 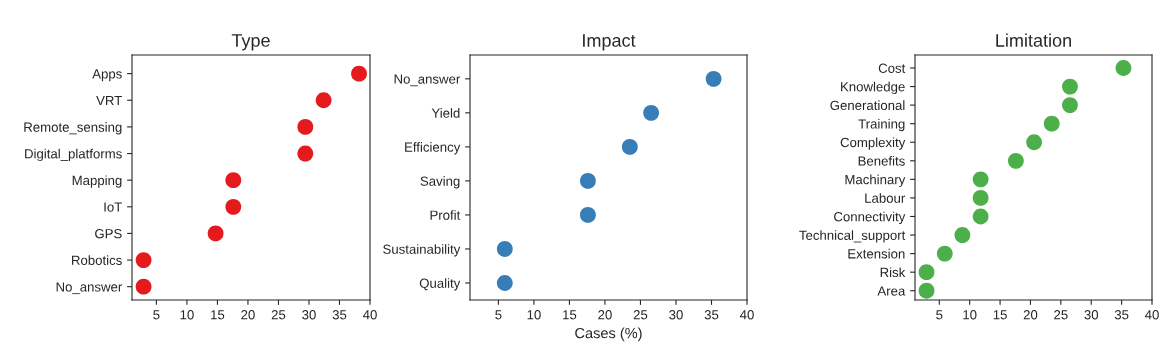 What do you see at coordinates (870, 217) in the screenshot?
I see `y-tick-label: Connectivity` at bounding box center [870, 217].